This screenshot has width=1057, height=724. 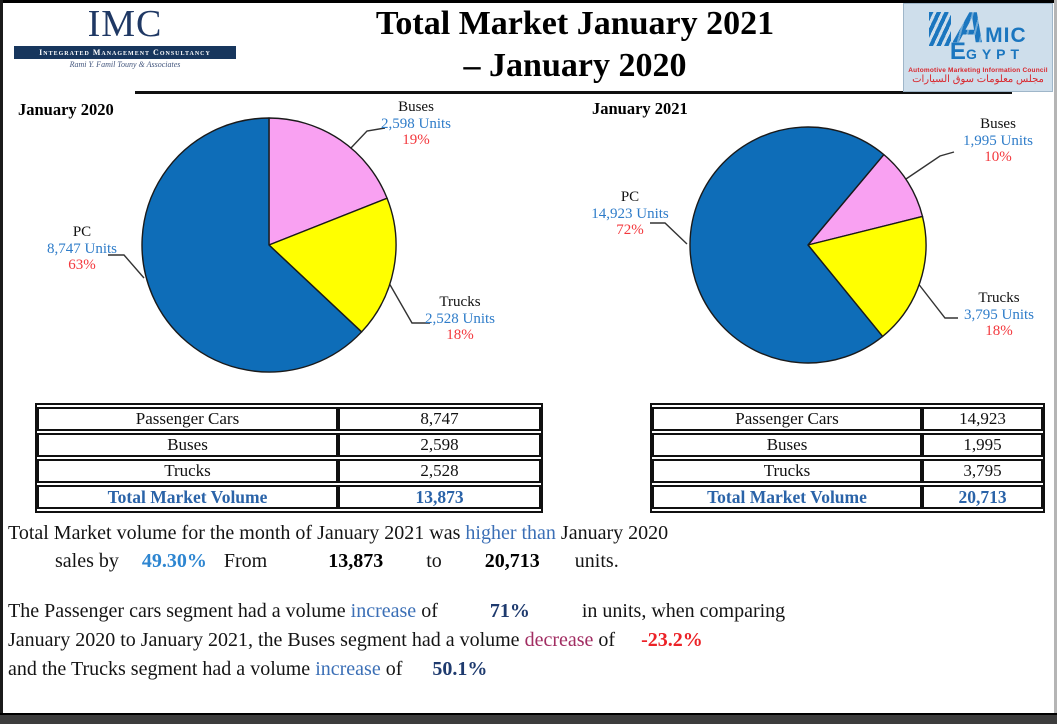 What do you see at coordinates (125, 52) in the screenshot?
I see `imc-bar-text: Integrated Management Consultancy` at bounding box center [125, 52].